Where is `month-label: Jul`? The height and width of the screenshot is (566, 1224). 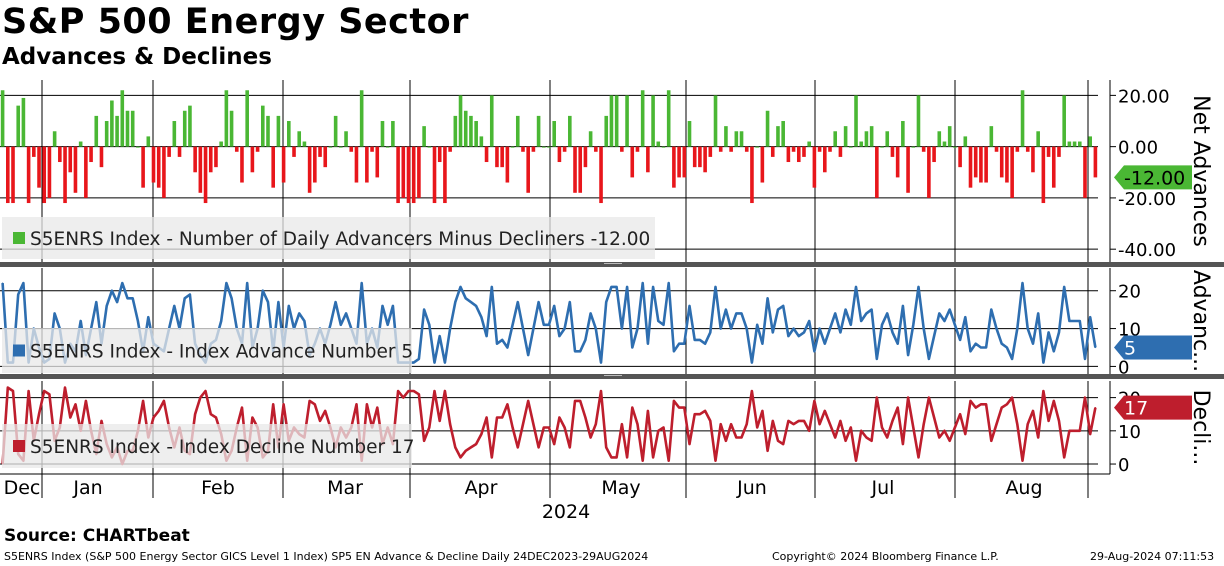 month-label: Jul is located at coordinates (883, 488).